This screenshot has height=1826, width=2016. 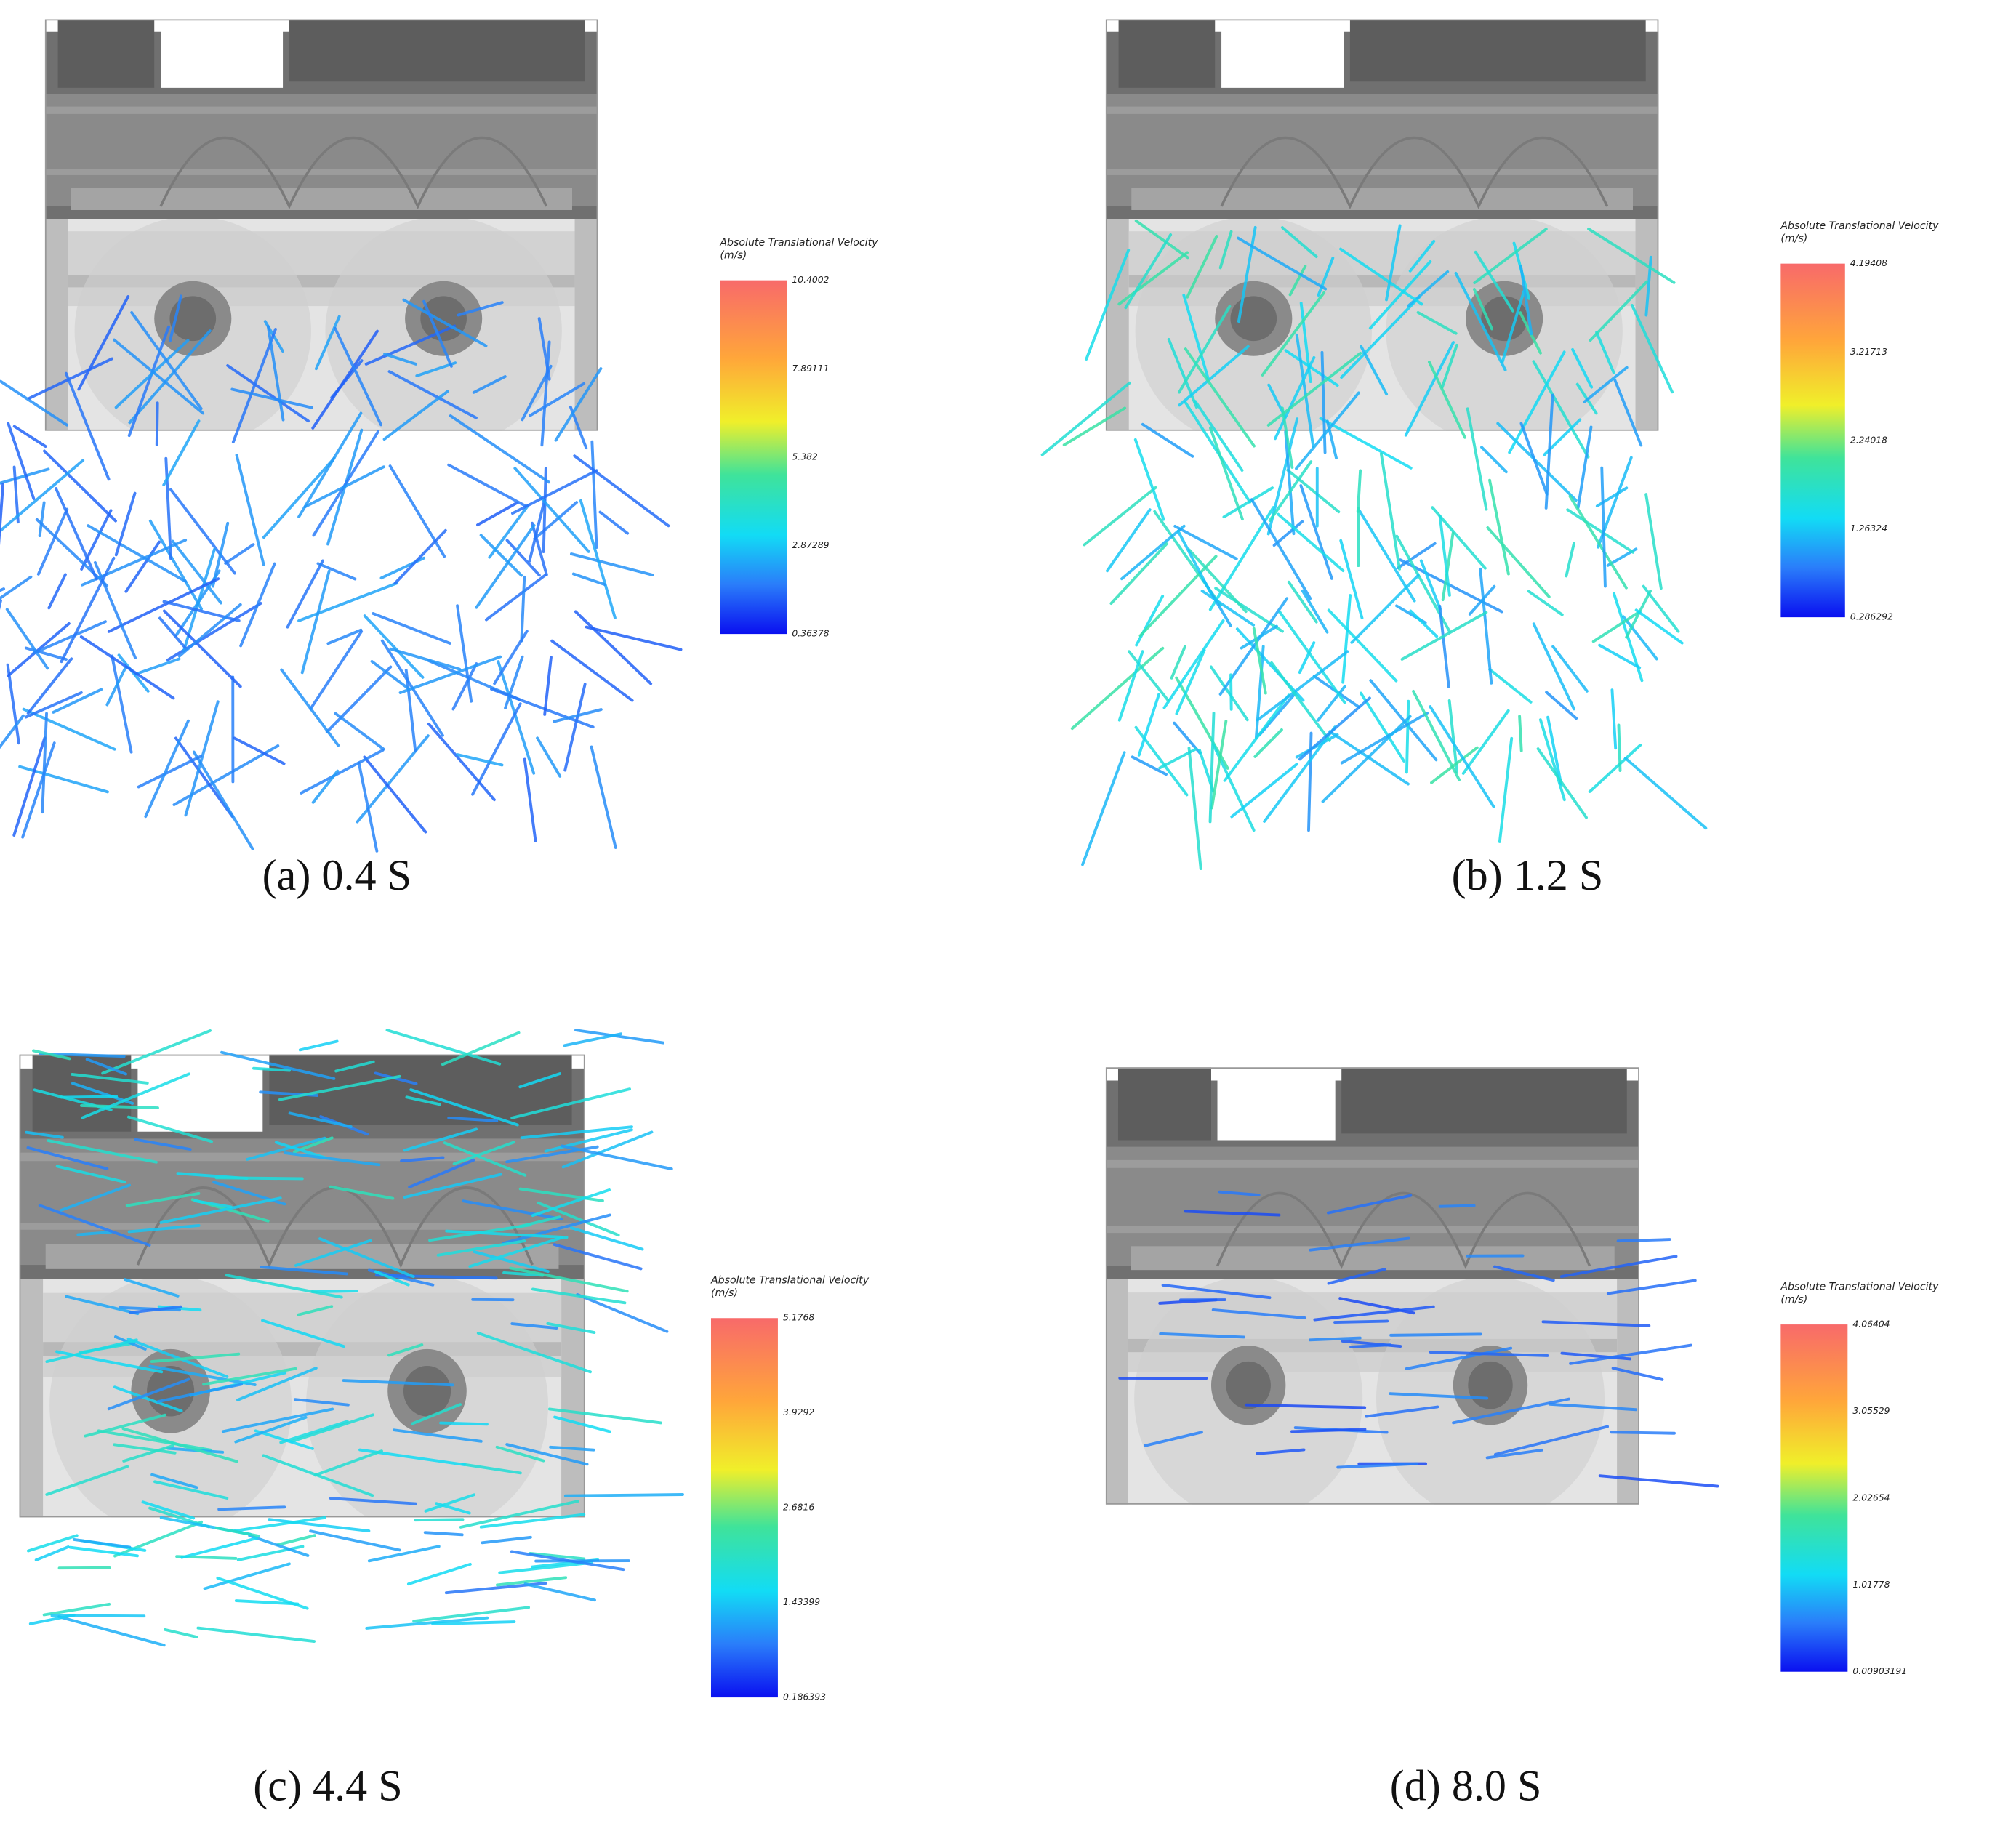 I want to click on panel-caption: (c) 4.4 S, so click(x=327, y=1786).